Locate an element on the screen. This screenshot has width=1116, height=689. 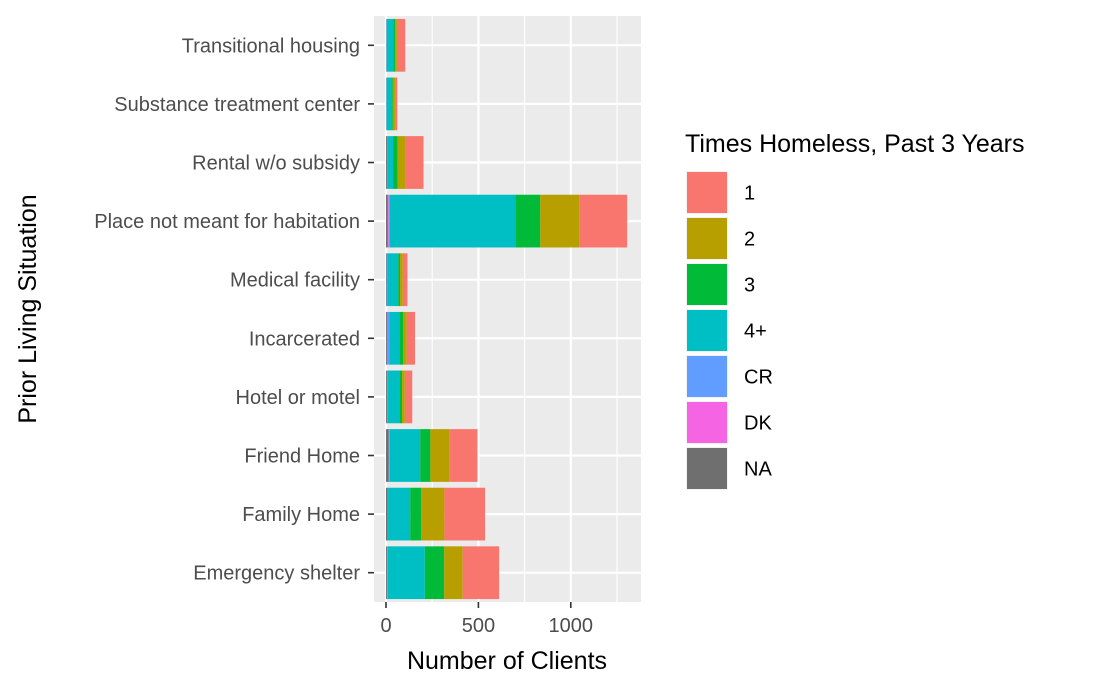
y-tick-label-5: Medical facility is located at coordinates (295, 281).